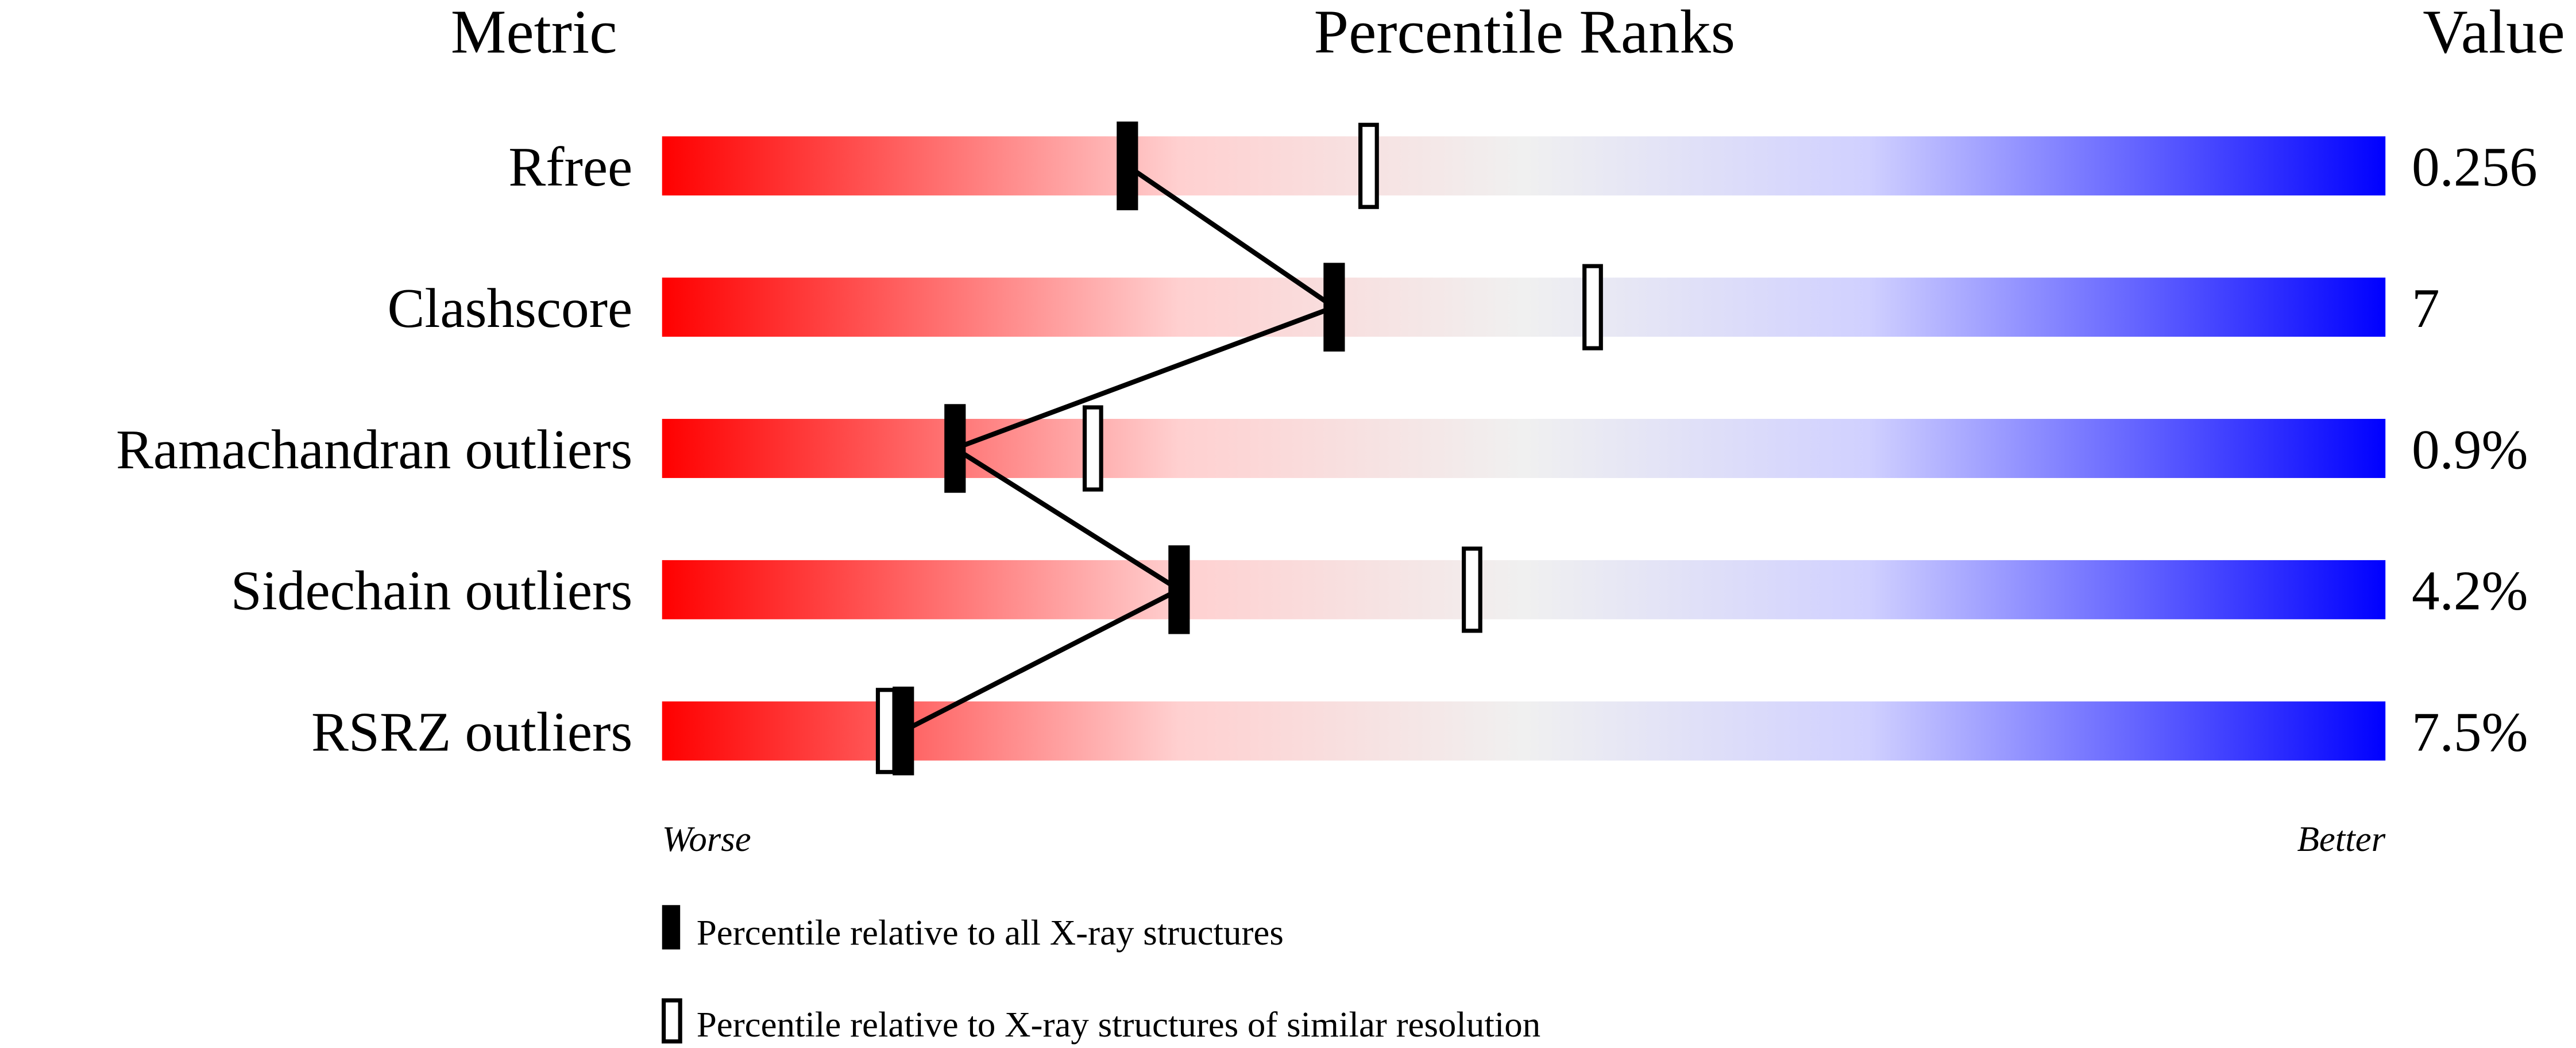 This screenshot has height=1048, width=2576. I want to click on metric-label: RSRZ outliers, so click(471, 733).